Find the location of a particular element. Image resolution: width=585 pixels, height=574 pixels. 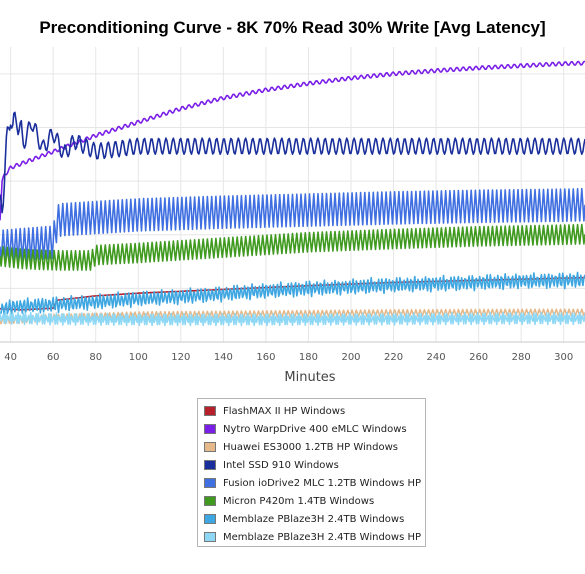

x-tick-label: 100 is located at coordinates (138, 357).